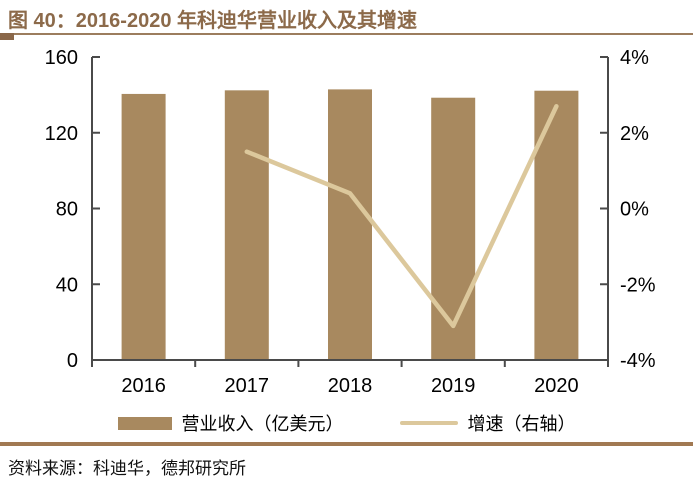 This screenshot has width=693, height=485. Describe the element at coordinates (638, 285) in the screenshot. I see `right-tick-label: -2%` at that location.